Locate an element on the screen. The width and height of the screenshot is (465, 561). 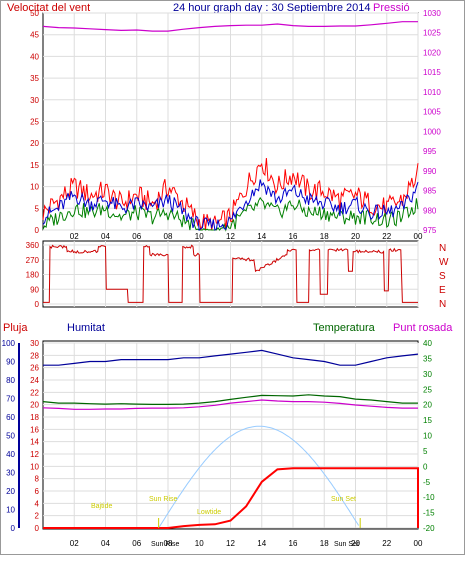
compass-label: S is located at coordinates (442, 276).